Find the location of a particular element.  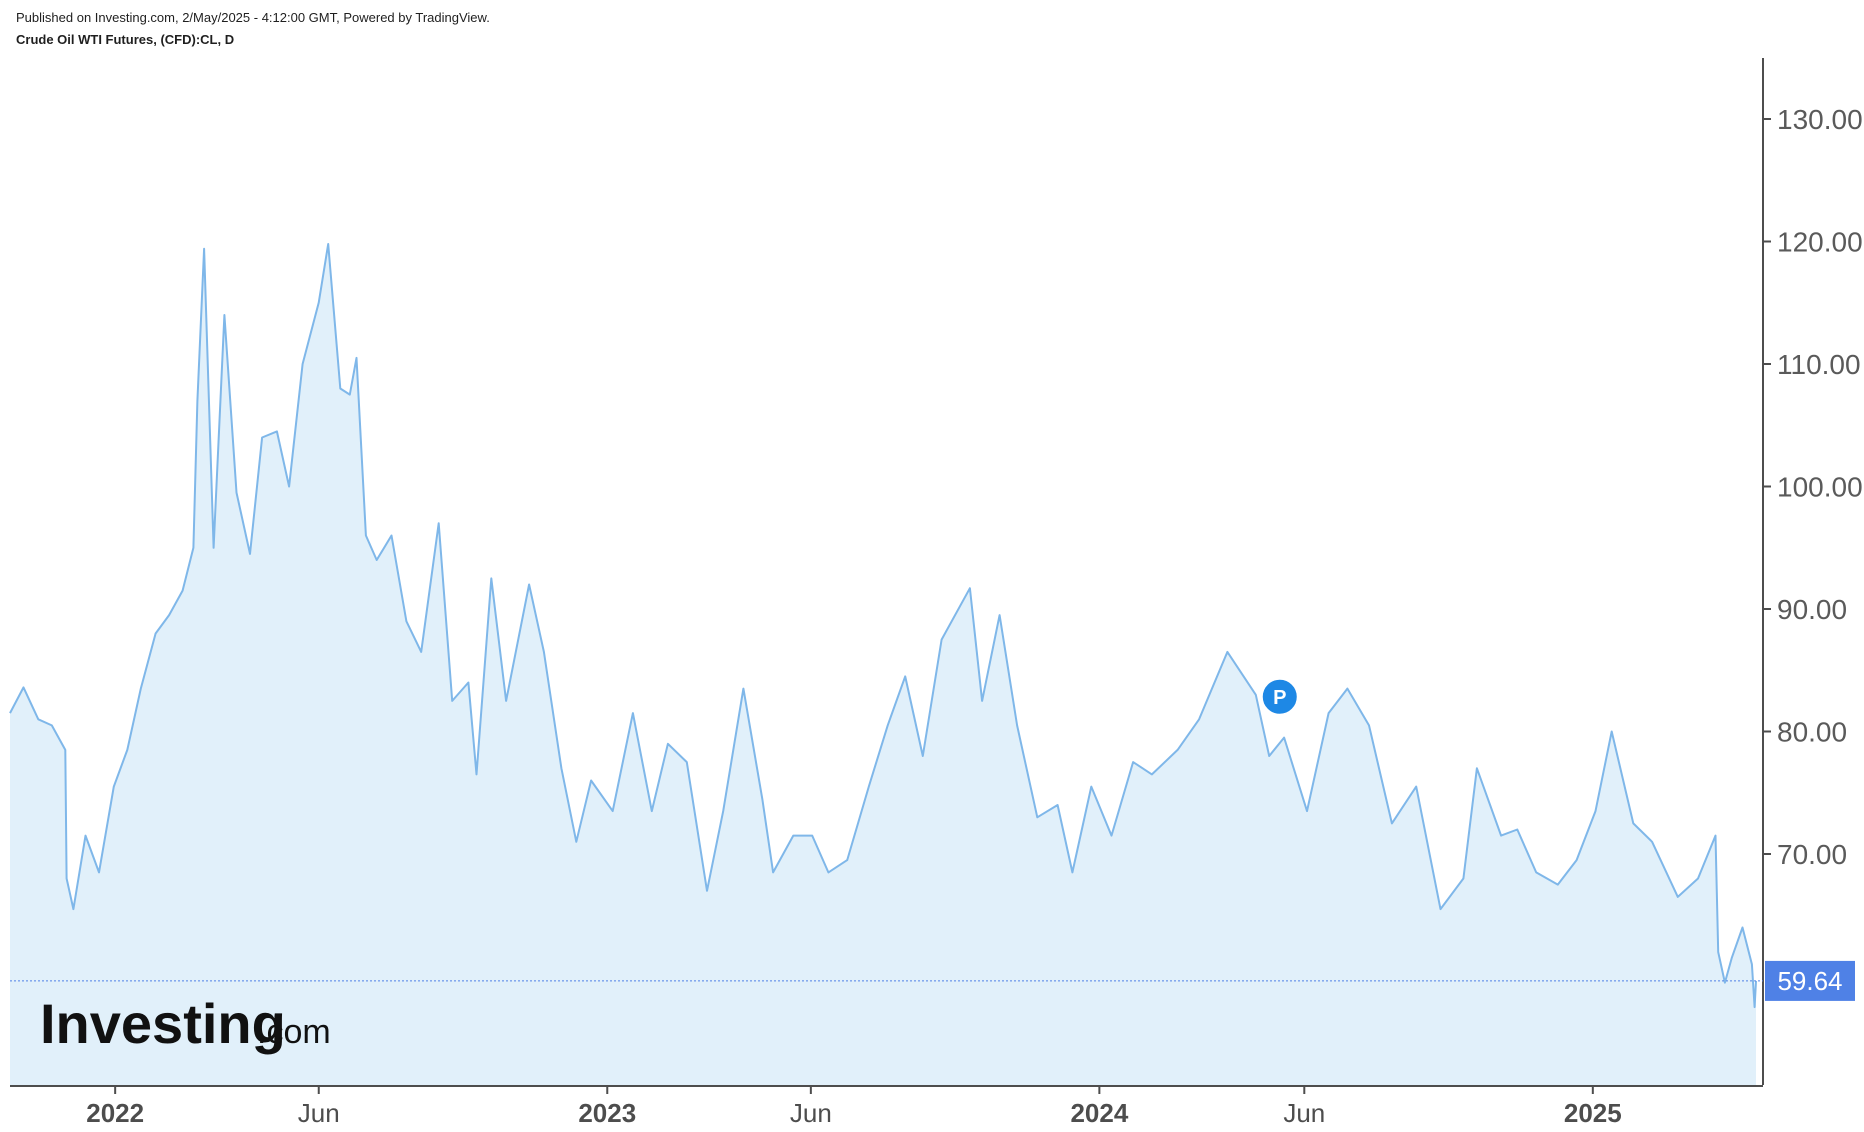

event-marker: P is located at coordinates (1279, 696).